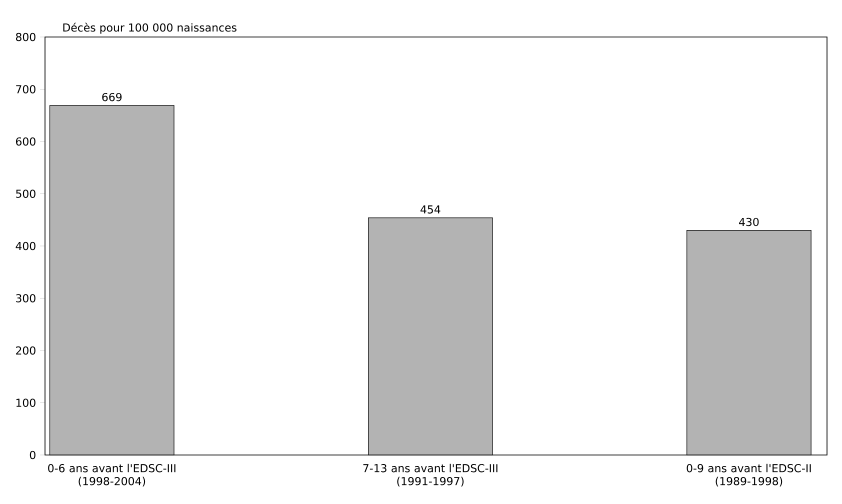 This screenshot has width=842, height=504. What do you see at coordinates (26, 89) in the screenshot?
I see `y-tick-label: 700` at bounding box center [26, 89].